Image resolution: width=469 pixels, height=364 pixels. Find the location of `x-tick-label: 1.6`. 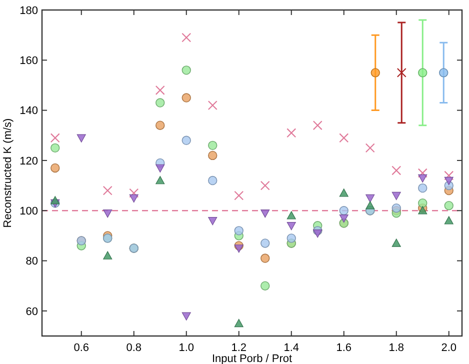

x-tick-label: 1.6 is located at coordinates (344, 348).